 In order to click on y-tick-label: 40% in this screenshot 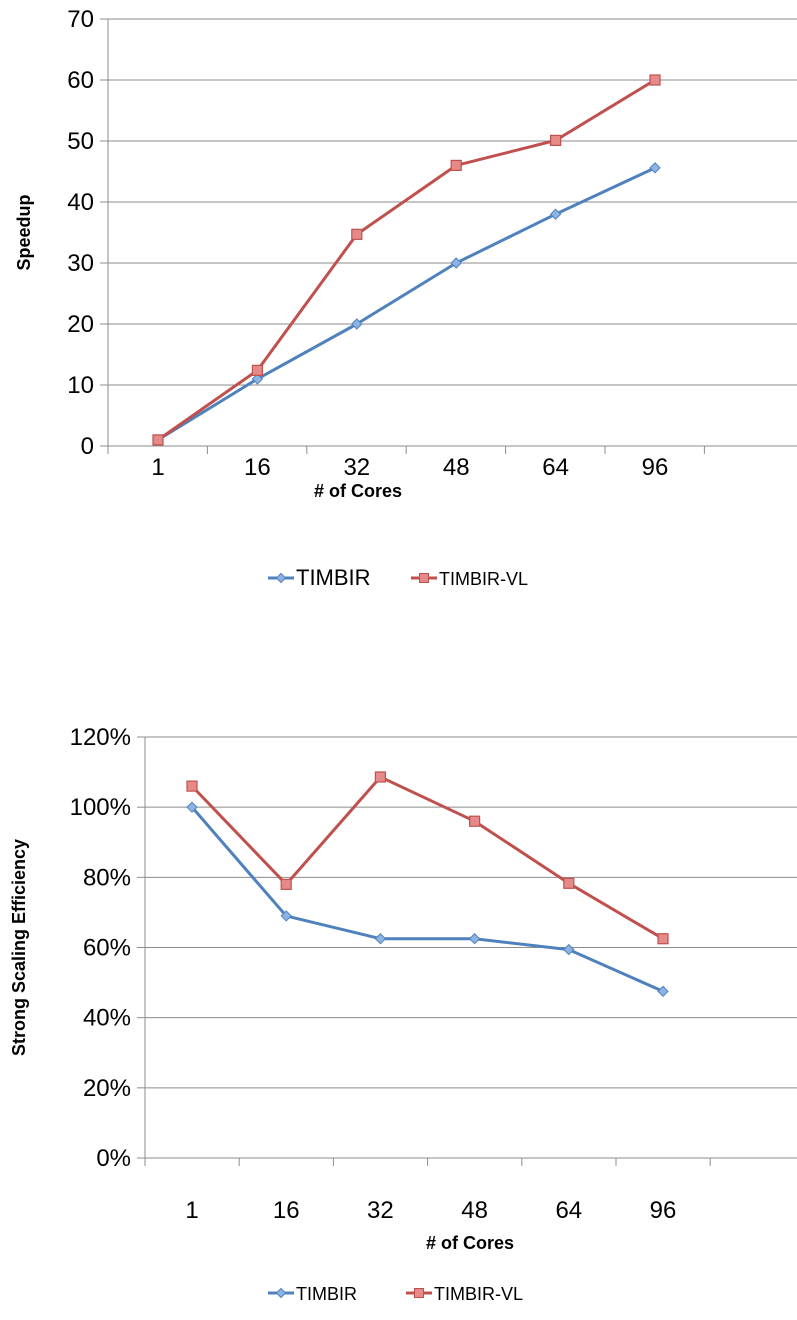, I will do `click(107, 1018)`.